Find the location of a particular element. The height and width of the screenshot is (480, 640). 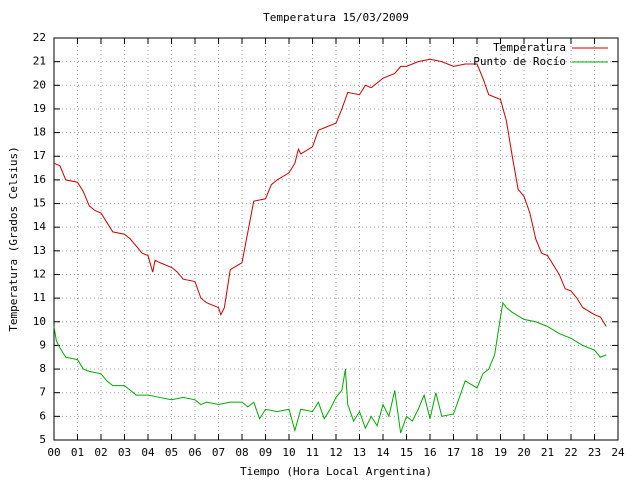

y-tick-label: 8 is located at coordinates (42, 368).